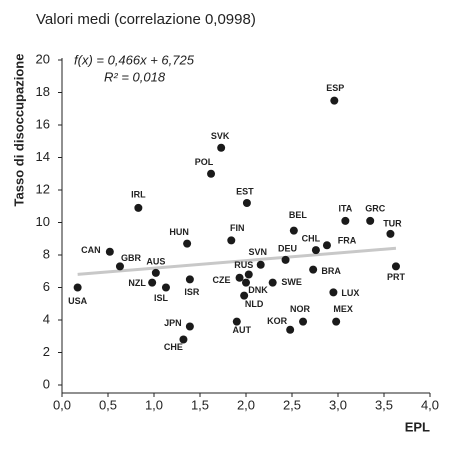  What do you see at coordinates (108, 404) in the screenshot?
I see `x-tick-label: 0,5` at bounding box center [108, 404].